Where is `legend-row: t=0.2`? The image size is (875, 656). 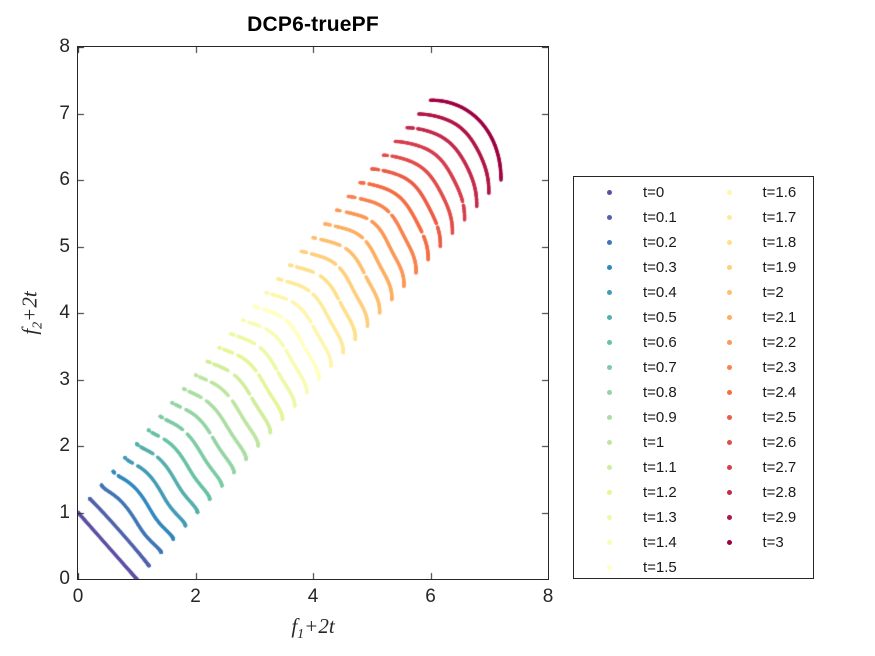 legend-row: t=0.2 is located at coordinates (634, 242).